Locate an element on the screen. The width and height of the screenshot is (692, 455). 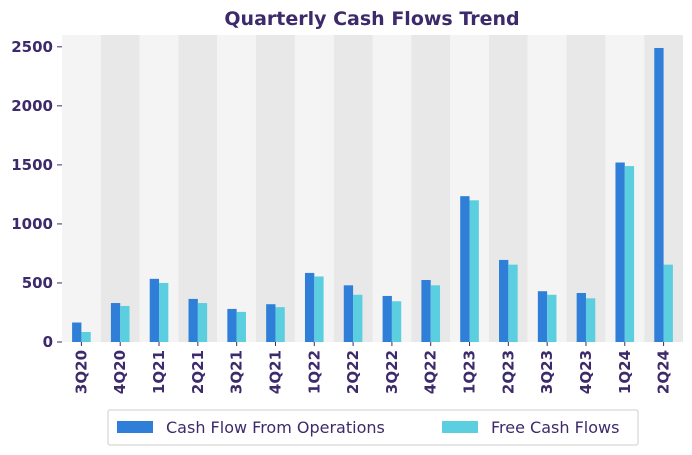
bar-cfo-4Q20 is located at coordinates (115, 322).